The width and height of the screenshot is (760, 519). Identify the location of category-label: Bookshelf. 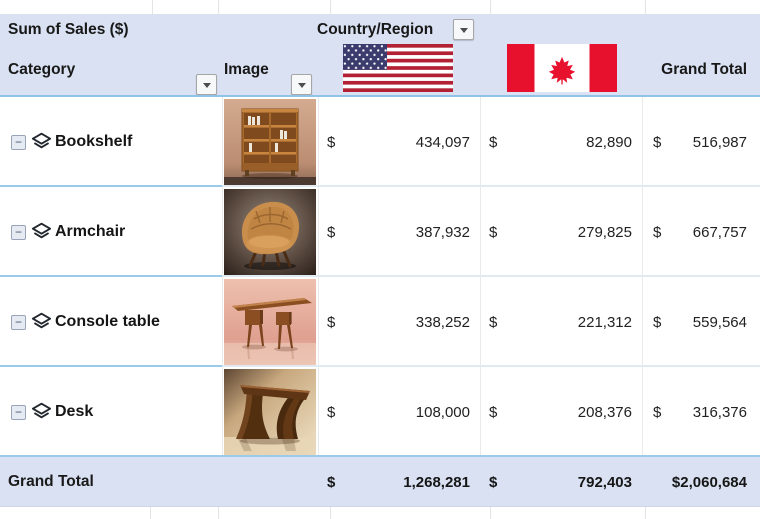
(94, 141).